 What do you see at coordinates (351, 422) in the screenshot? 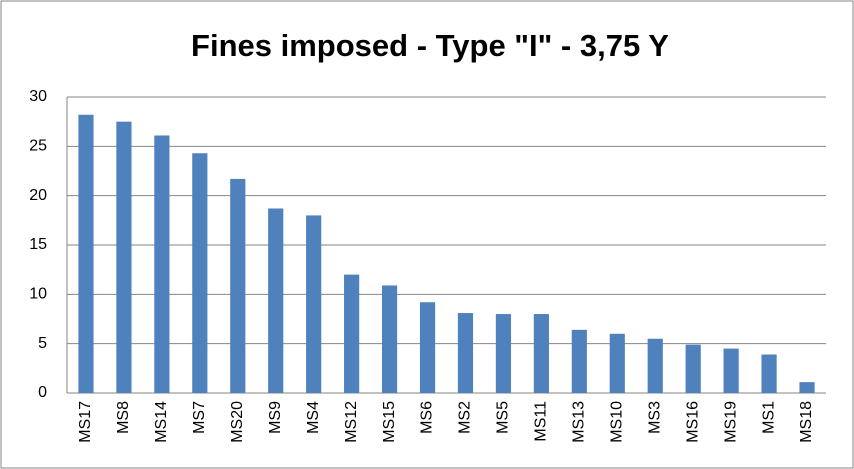
I see `x-tick-label: MS12` at bounding box center [351, 422].